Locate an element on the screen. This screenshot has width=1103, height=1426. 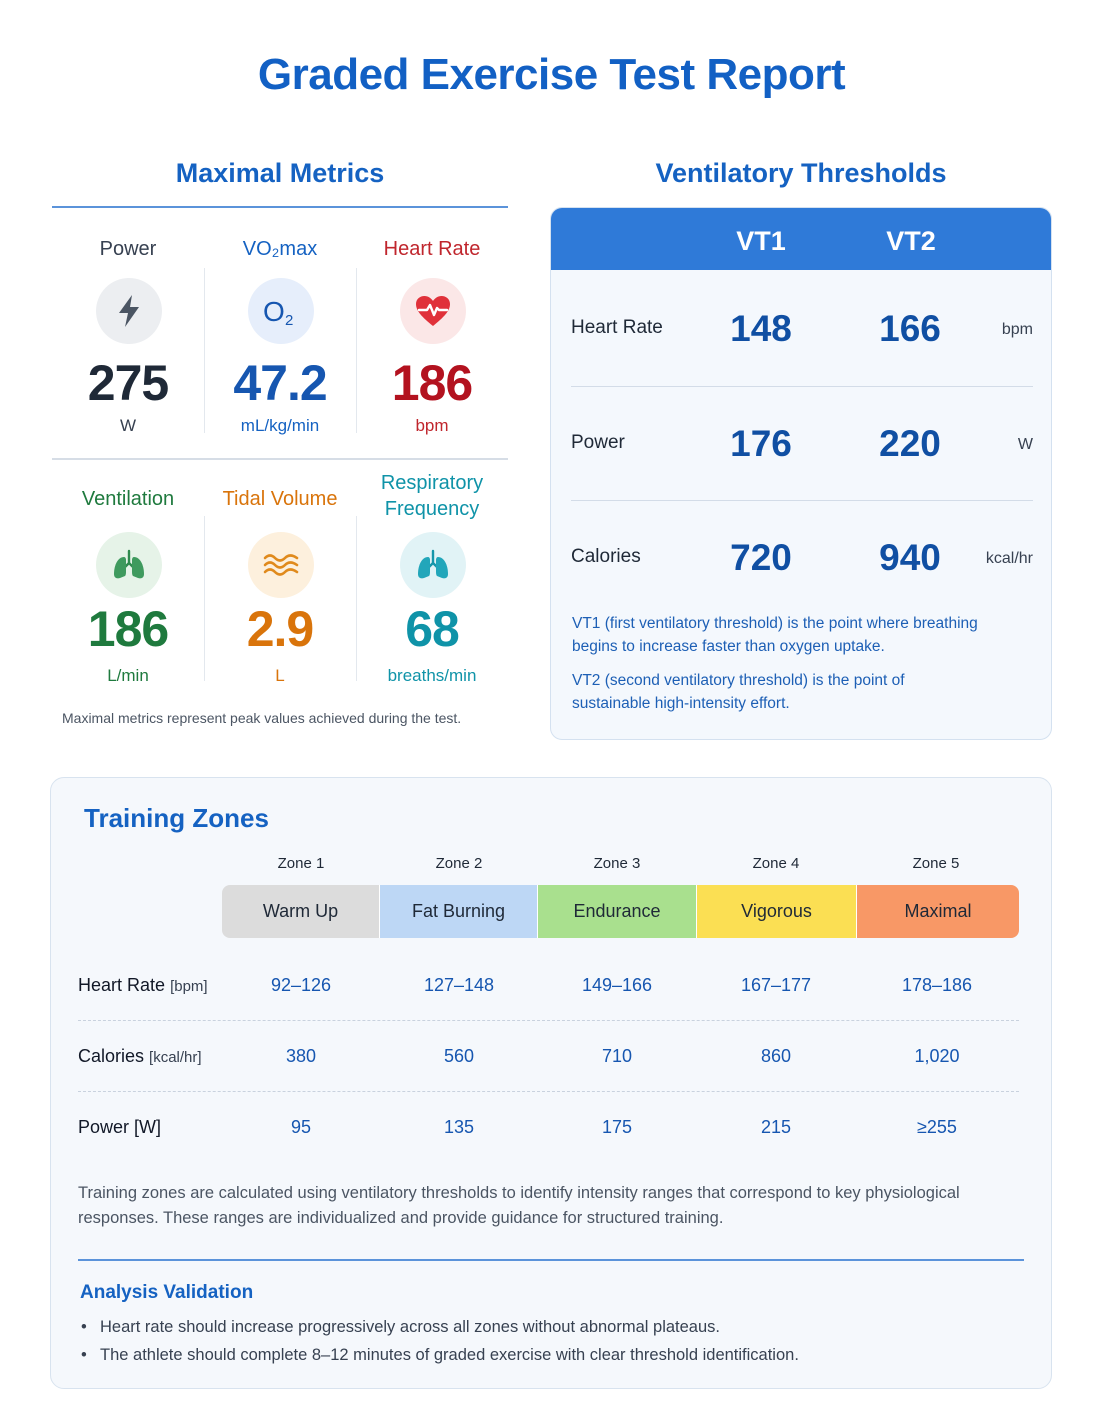
metric-unit: L/min is located at coordinates (128, 675).